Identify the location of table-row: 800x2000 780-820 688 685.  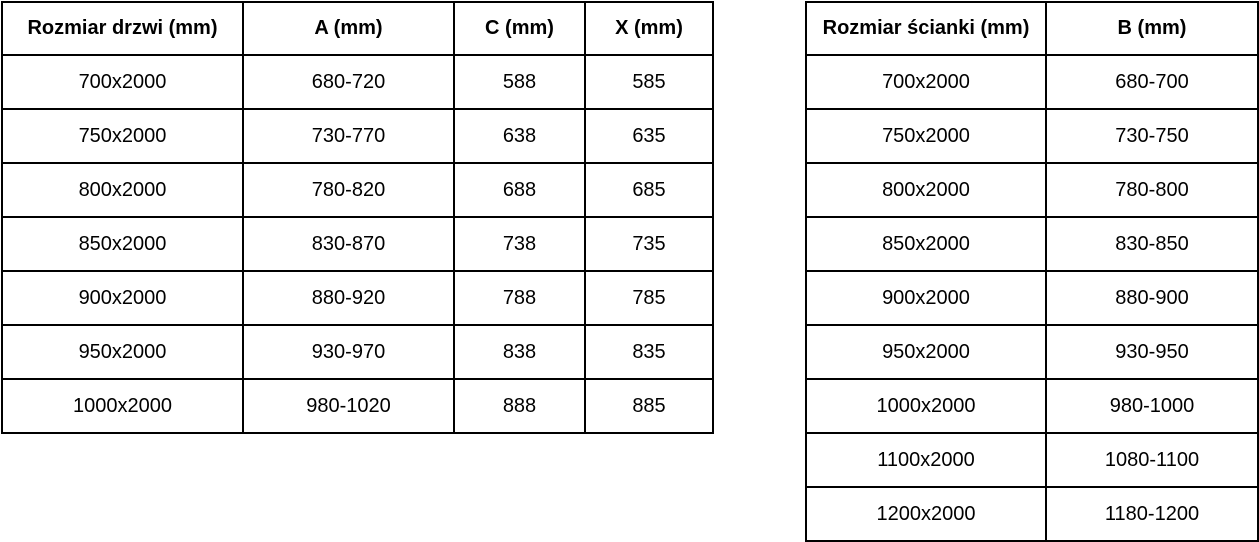
(357, 190).